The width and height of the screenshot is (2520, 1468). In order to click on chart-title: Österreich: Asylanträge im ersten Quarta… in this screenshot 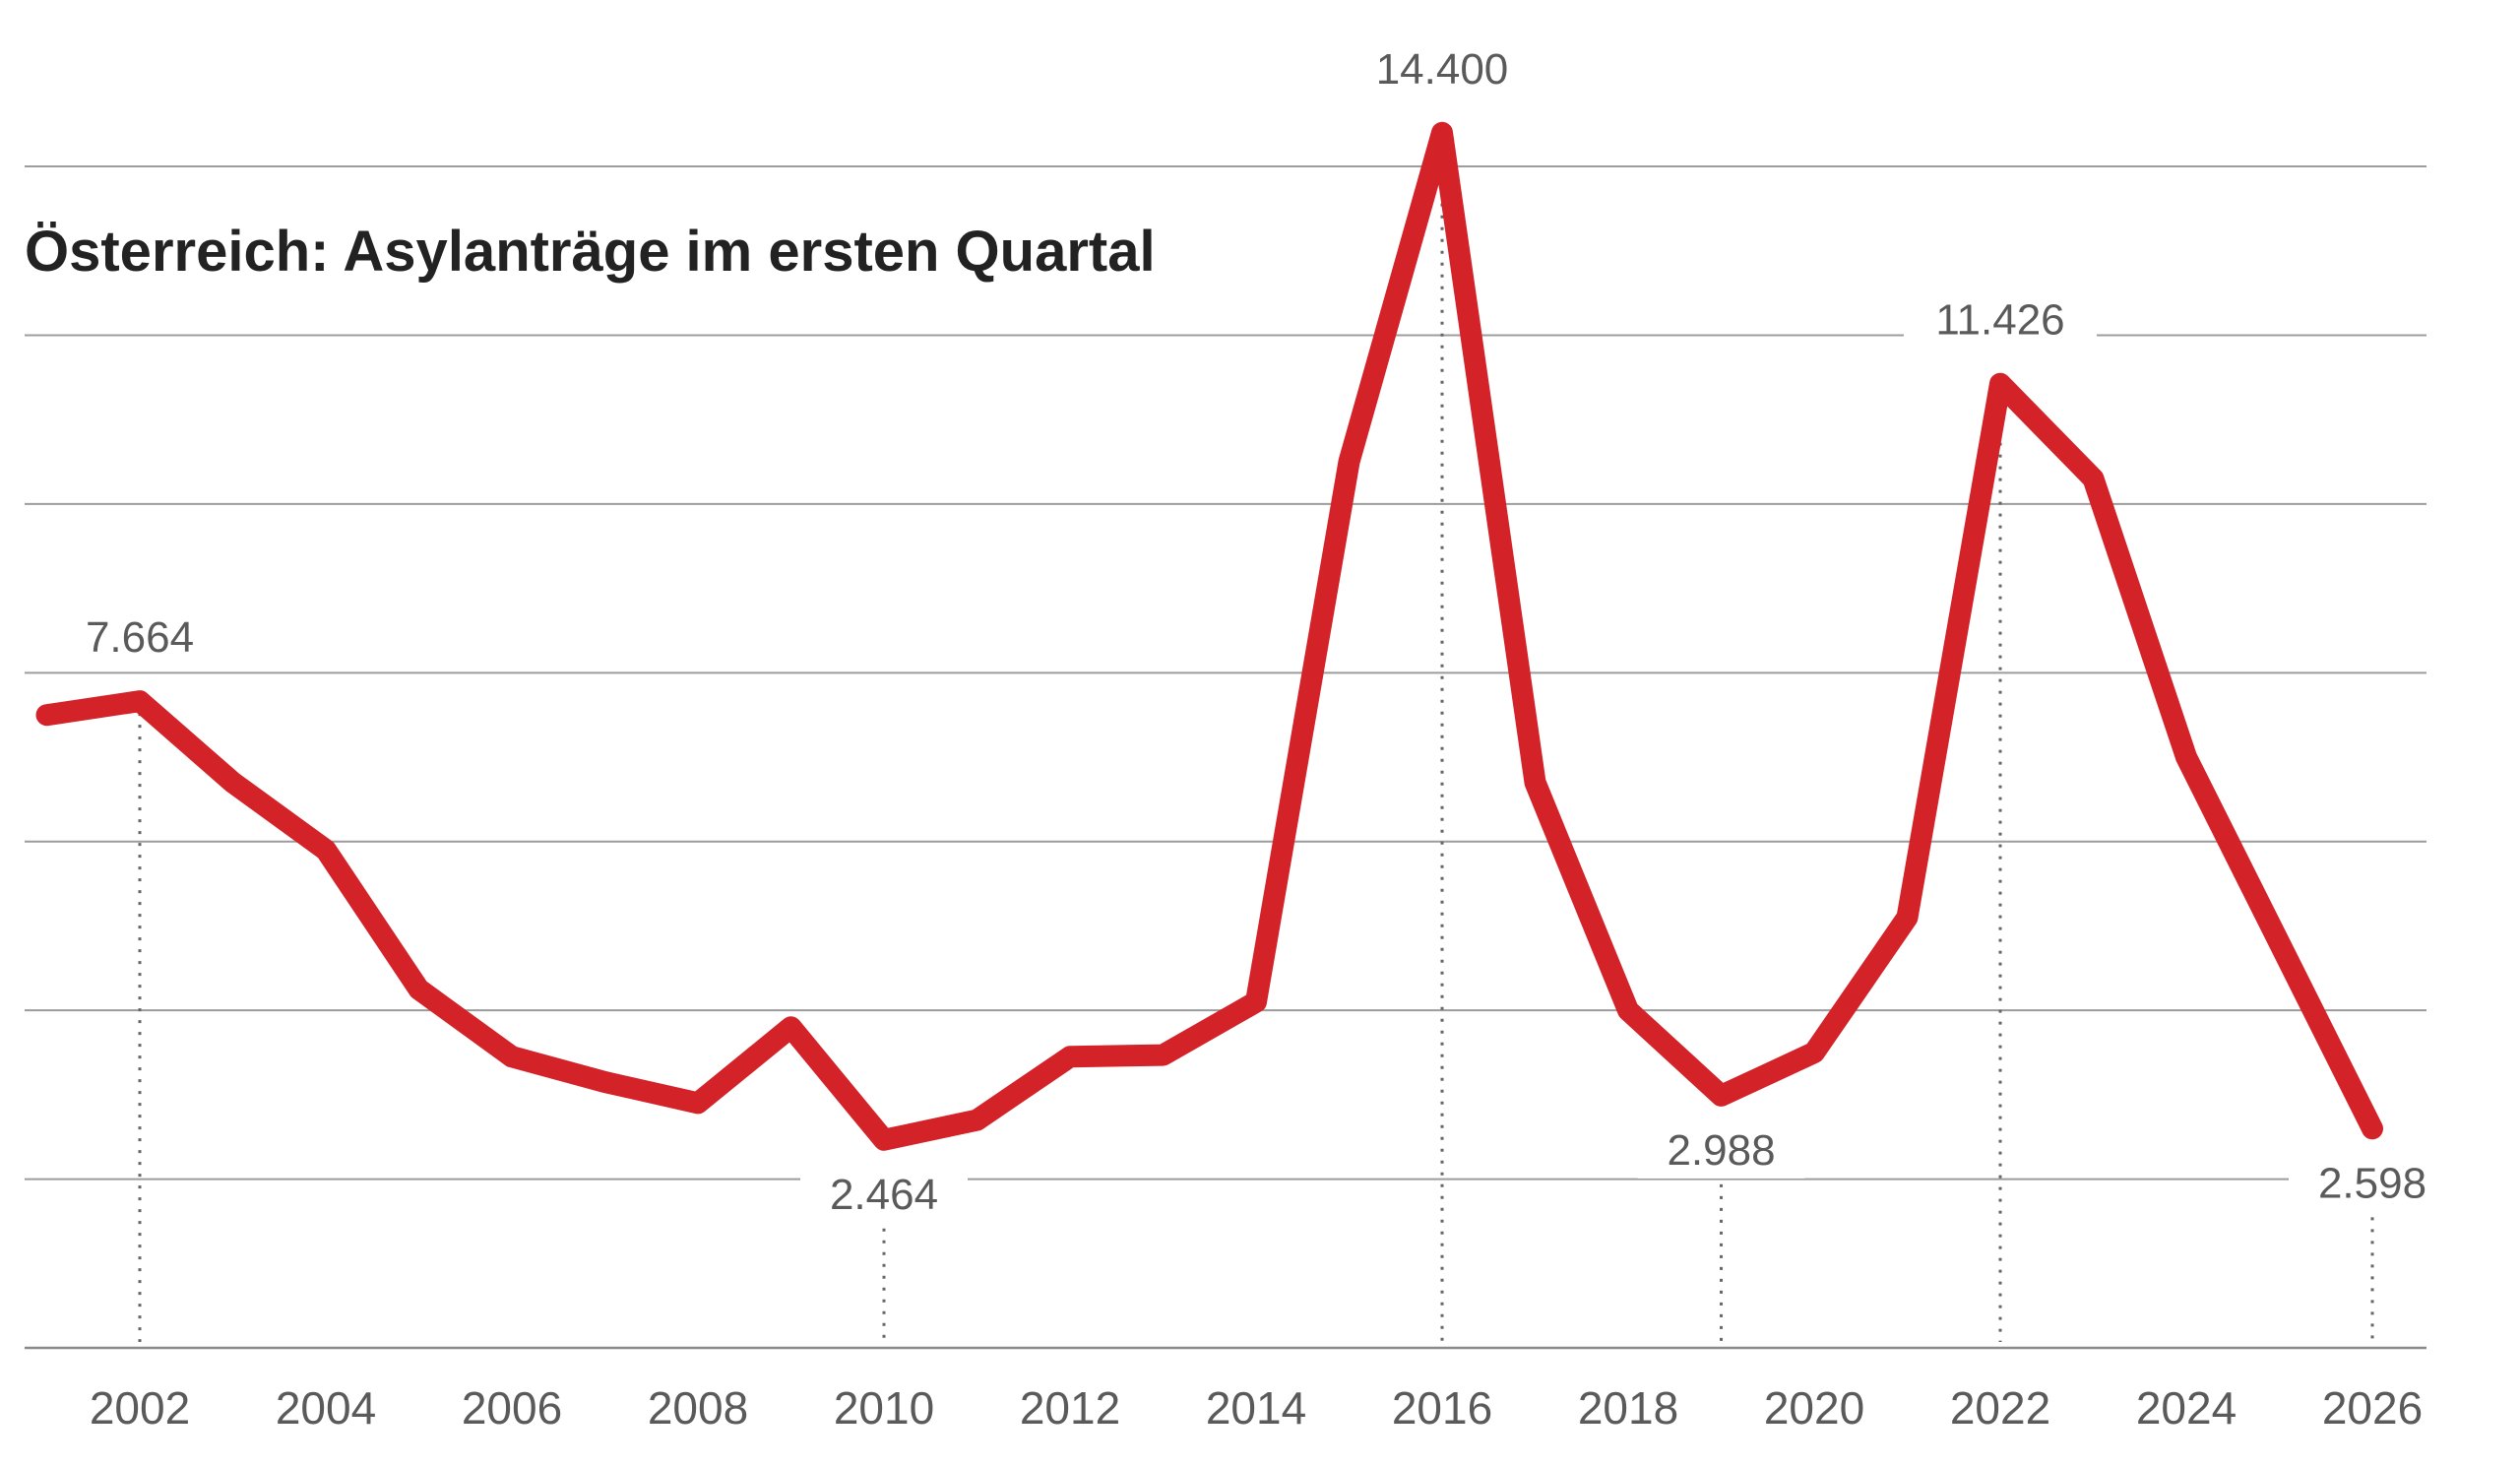, I will do `click(590, 252)`.